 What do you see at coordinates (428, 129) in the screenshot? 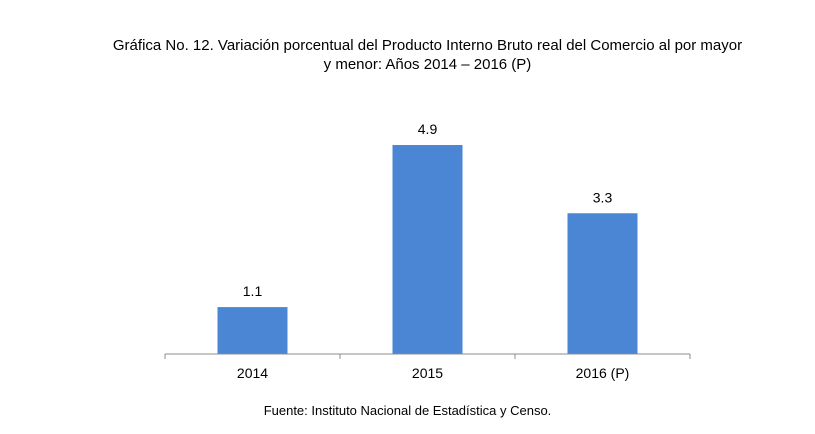
I see `bar-value-label-2: 4.9` at bounding box center [428, 129].